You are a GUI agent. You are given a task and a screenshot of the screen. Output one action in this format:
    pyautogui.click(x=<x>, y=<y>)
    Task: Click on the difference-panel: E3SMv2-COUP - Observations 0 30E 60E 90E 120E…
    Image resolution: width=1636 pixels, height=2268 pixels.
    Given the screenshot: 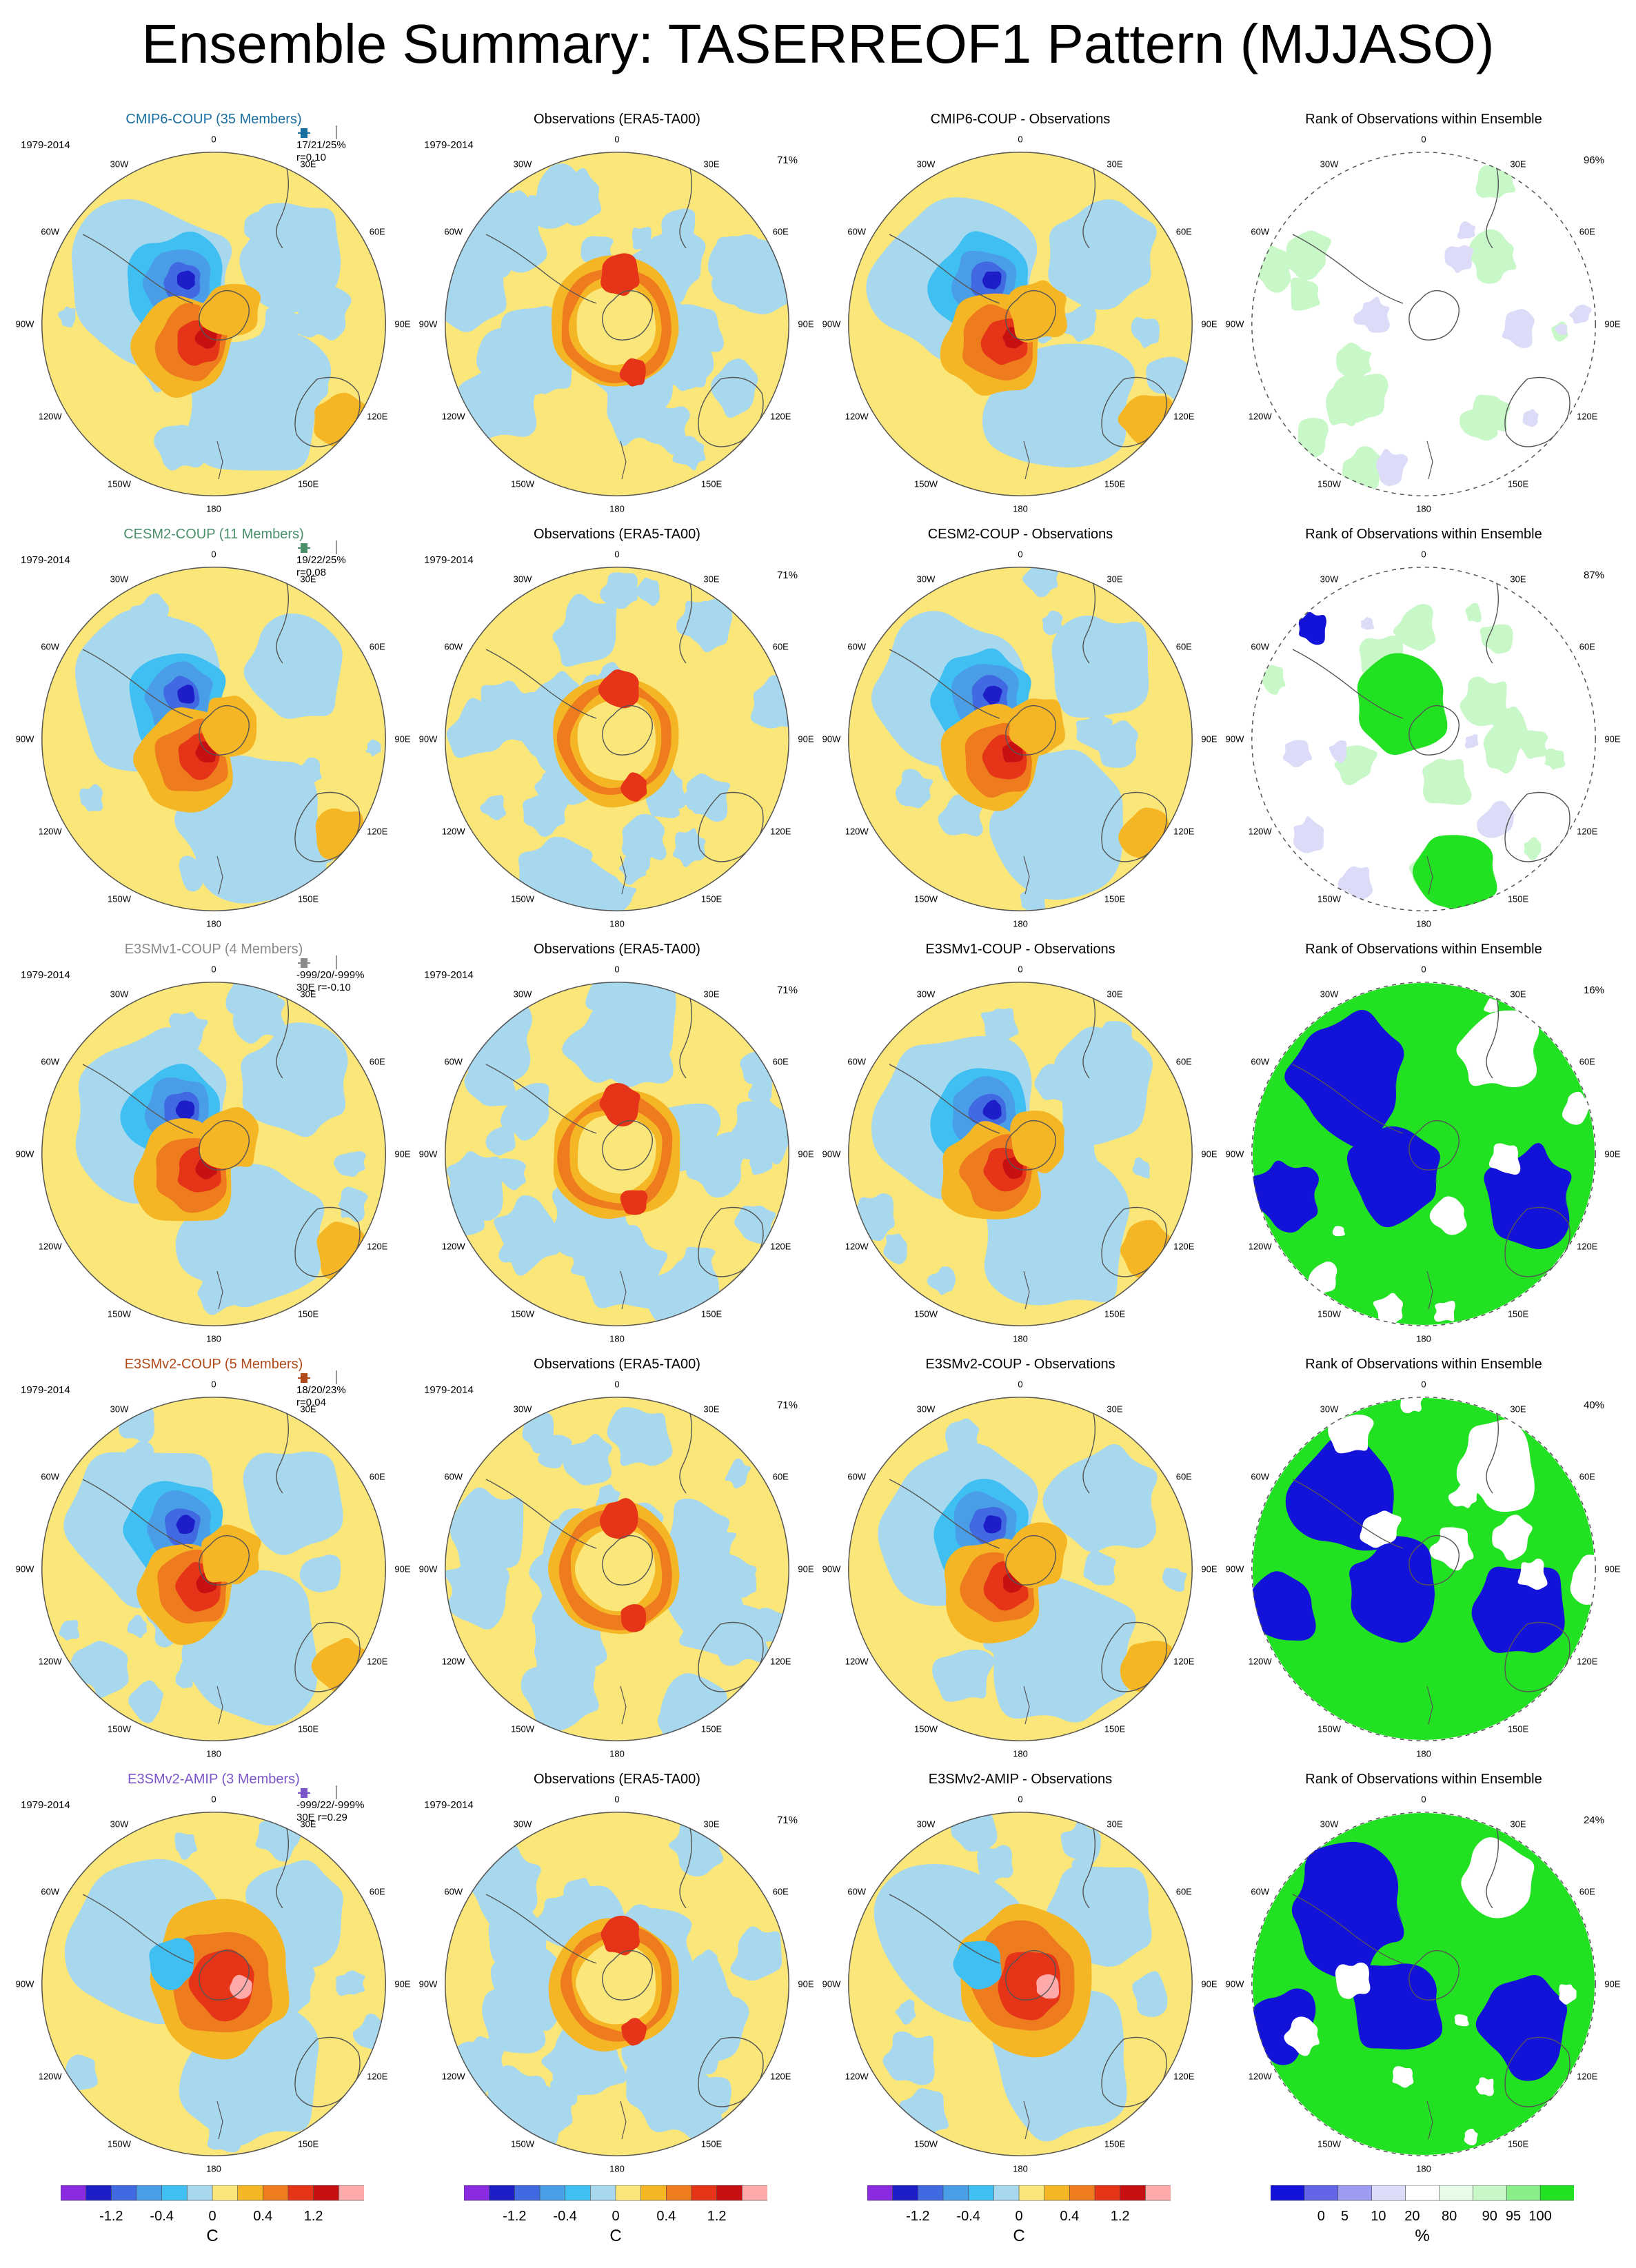 What is the action you would take?
    pyautogui.click(x=1020, y=1562)
    